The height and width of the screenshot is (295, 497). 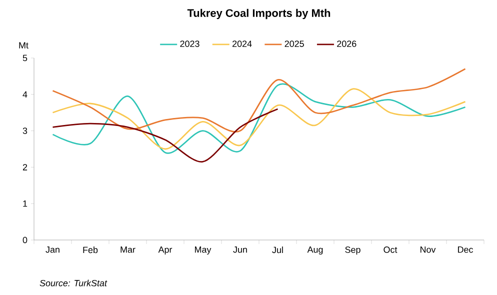 What do you see at coordinates (74, 283) in the screenshot?
I see `source-note: Source: TurkStat` at bounding box center [74, 283].